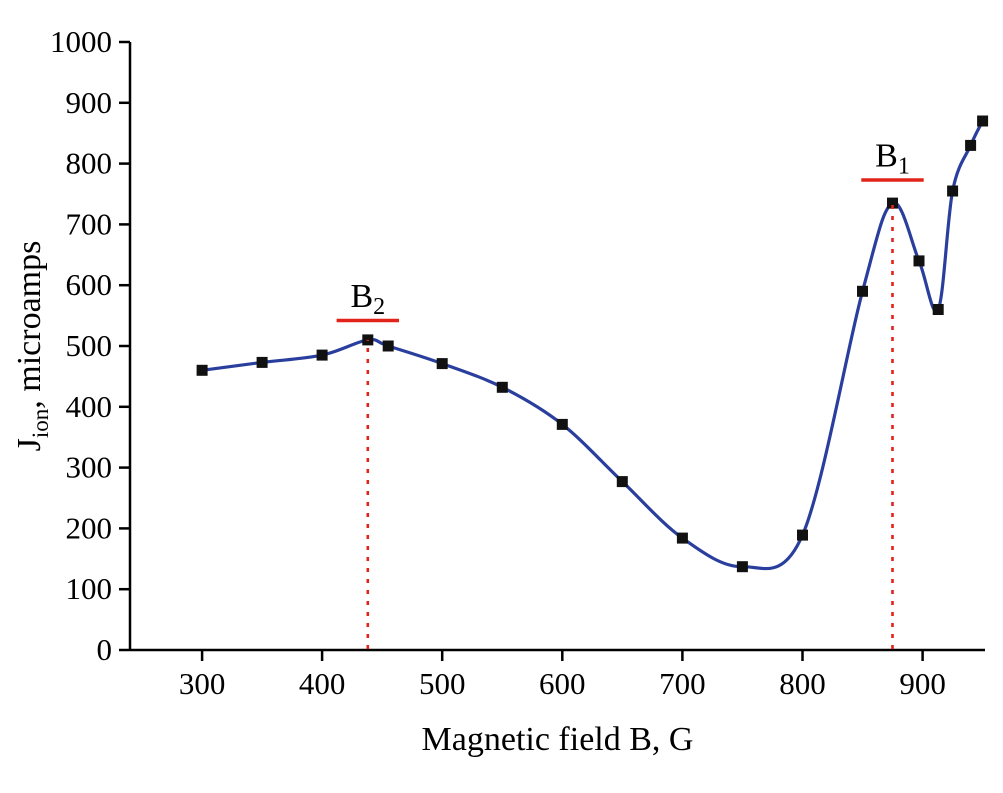 This screenshot has height=793, width=1003. I want to click on y-axis-label: Jion, microamps, so click(32, 346).